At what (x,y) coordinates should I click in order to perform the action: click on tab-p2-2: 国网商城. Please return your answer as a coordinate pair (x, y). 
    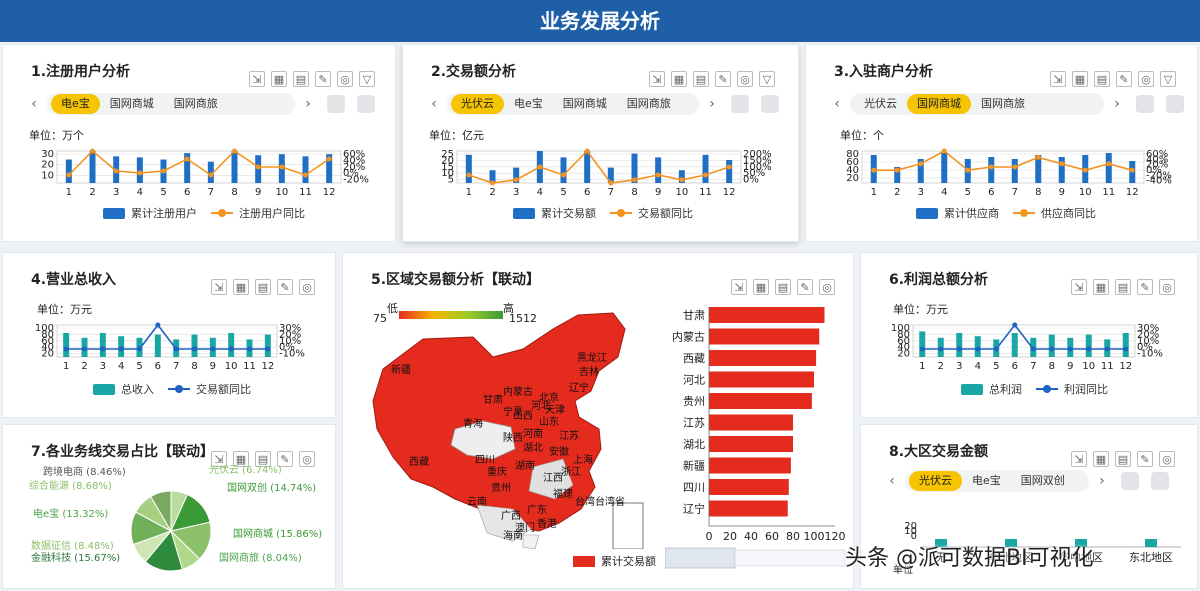
    Looking at the image, I should click on (584, 103).